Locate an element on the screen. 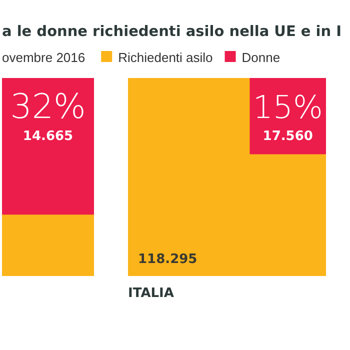 This screenshot has height=350, width=350. legend-label: Donne is located at coordinates (261, 57).